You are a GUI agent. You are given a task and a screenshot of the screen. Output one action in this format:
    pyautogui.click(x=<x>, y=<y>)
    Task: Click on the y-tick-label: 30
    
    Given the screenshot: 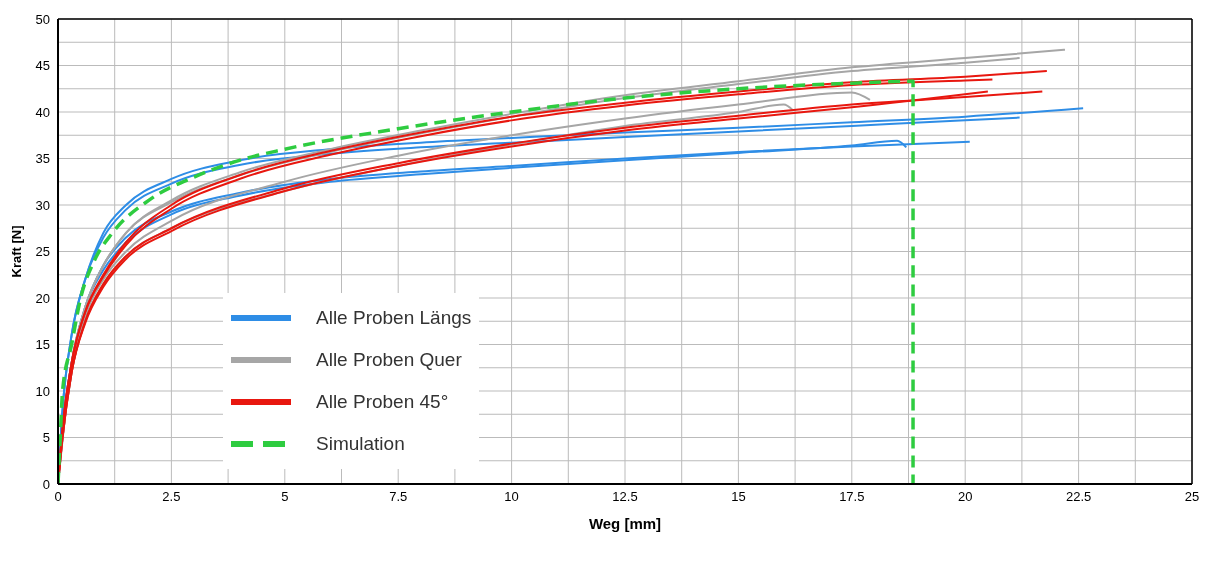 What is the action you would take?
    pyautogui.click(x=42, y=205)
    